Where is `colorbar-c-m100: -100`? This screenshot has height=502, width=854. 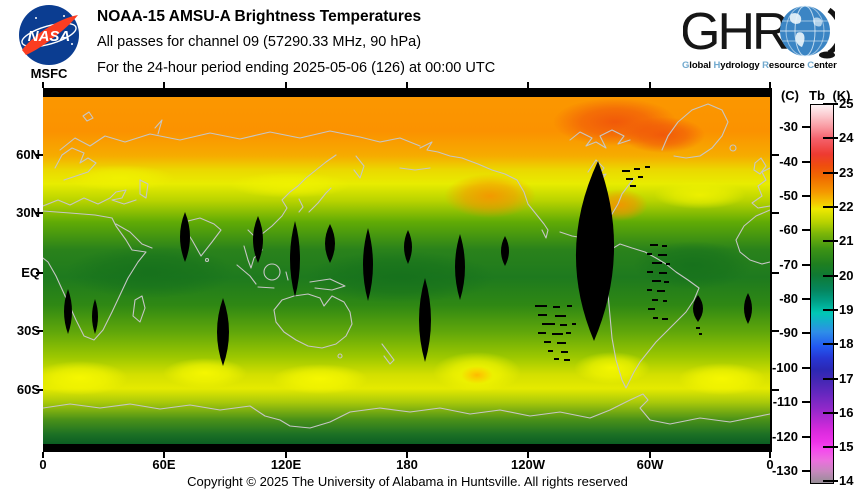
colorbar-c-m100: -100 is located at coordinates (784, 367).